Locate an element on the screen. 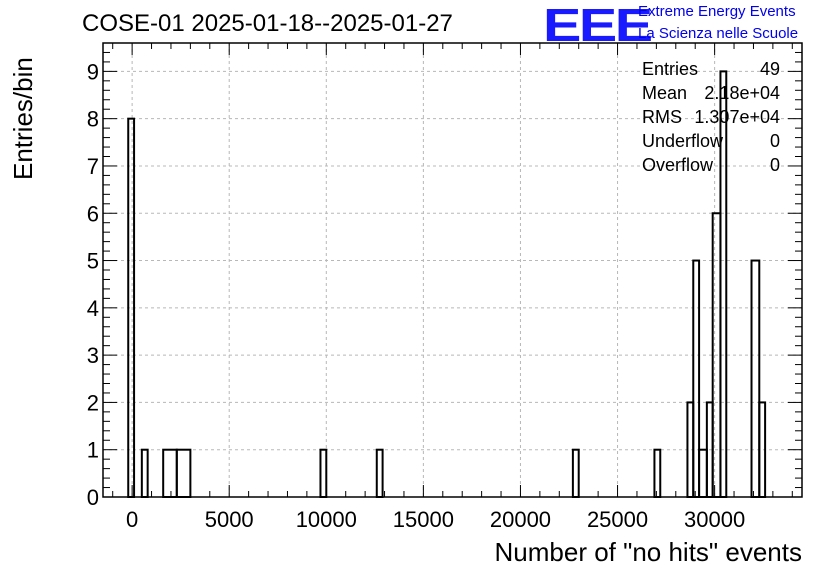 The height and width of the screenshot is (572, 836). stat-label: Entries is located at coordinates (670, 69).